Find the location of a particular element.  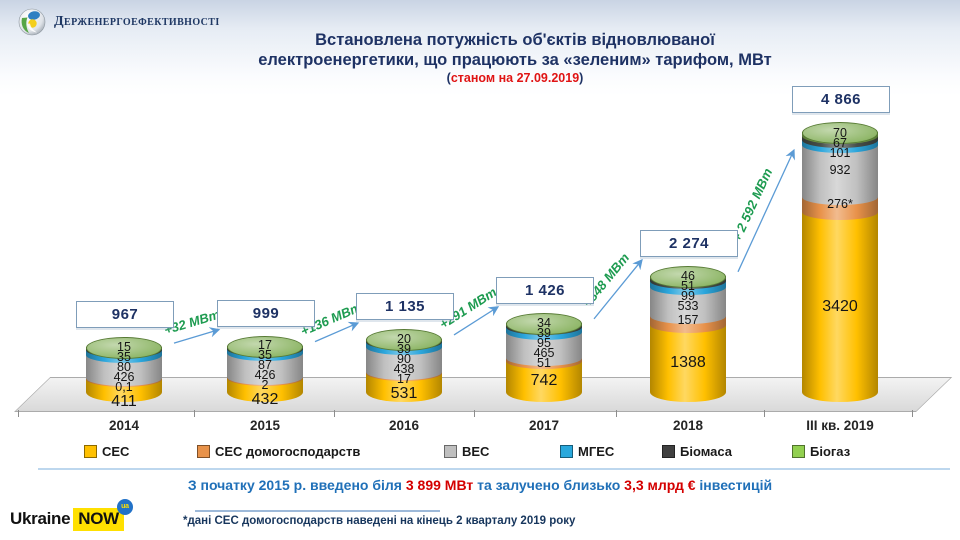

total-box: 1 426 is located at coordinates (545, 290).